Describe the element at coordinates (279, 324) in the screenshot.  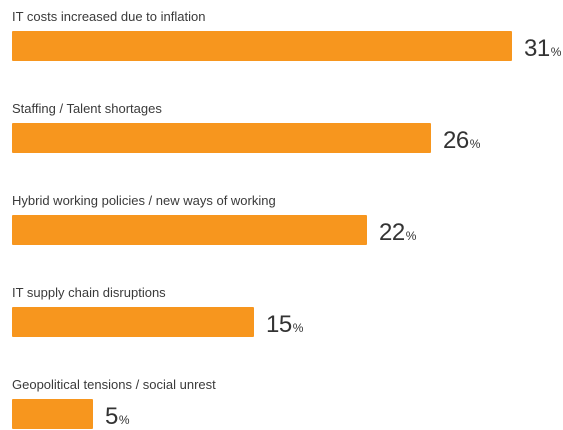
I see `value-number: 15` at that location.